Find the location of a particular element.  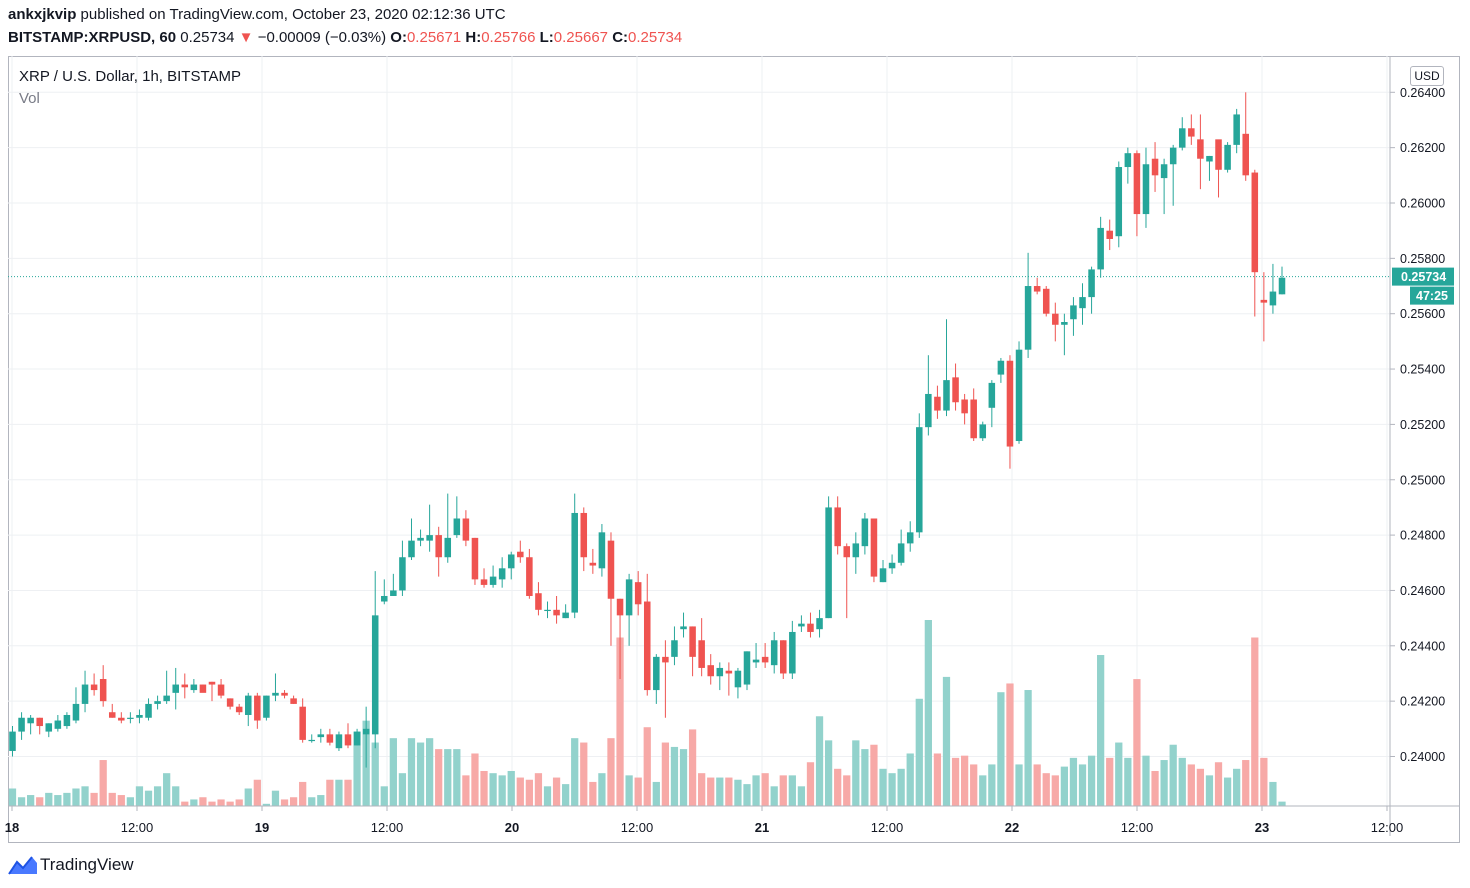

price-tick-label: 0.24200 is located at coordinates (1422, 702).